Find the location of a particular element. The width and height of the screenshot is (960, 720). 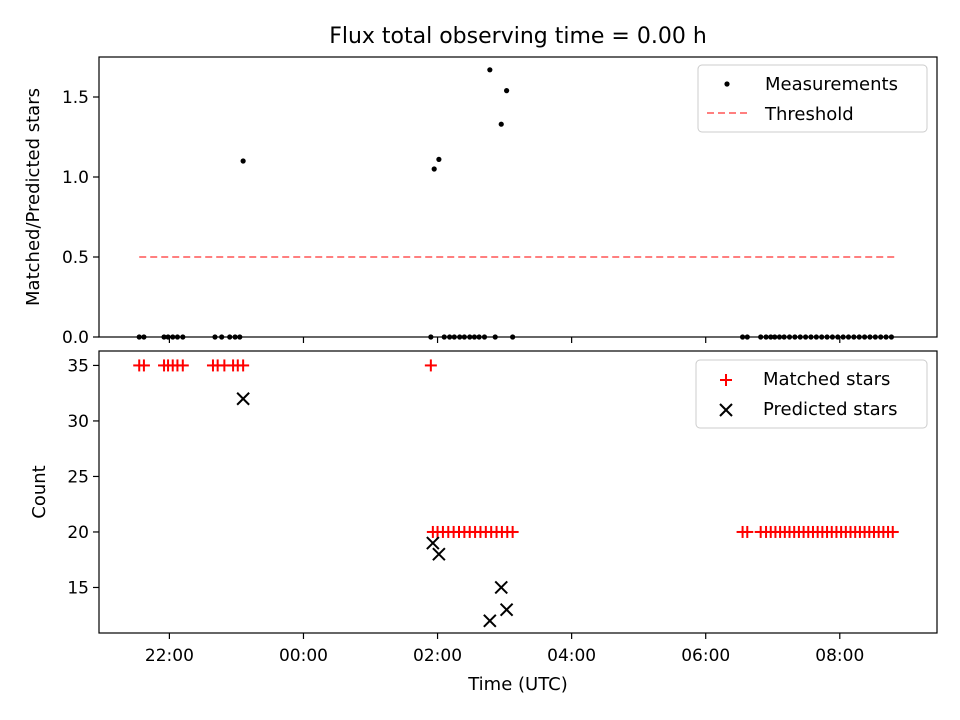

top-y-tick-label: 0.5 is located at coordinates (75, 258).